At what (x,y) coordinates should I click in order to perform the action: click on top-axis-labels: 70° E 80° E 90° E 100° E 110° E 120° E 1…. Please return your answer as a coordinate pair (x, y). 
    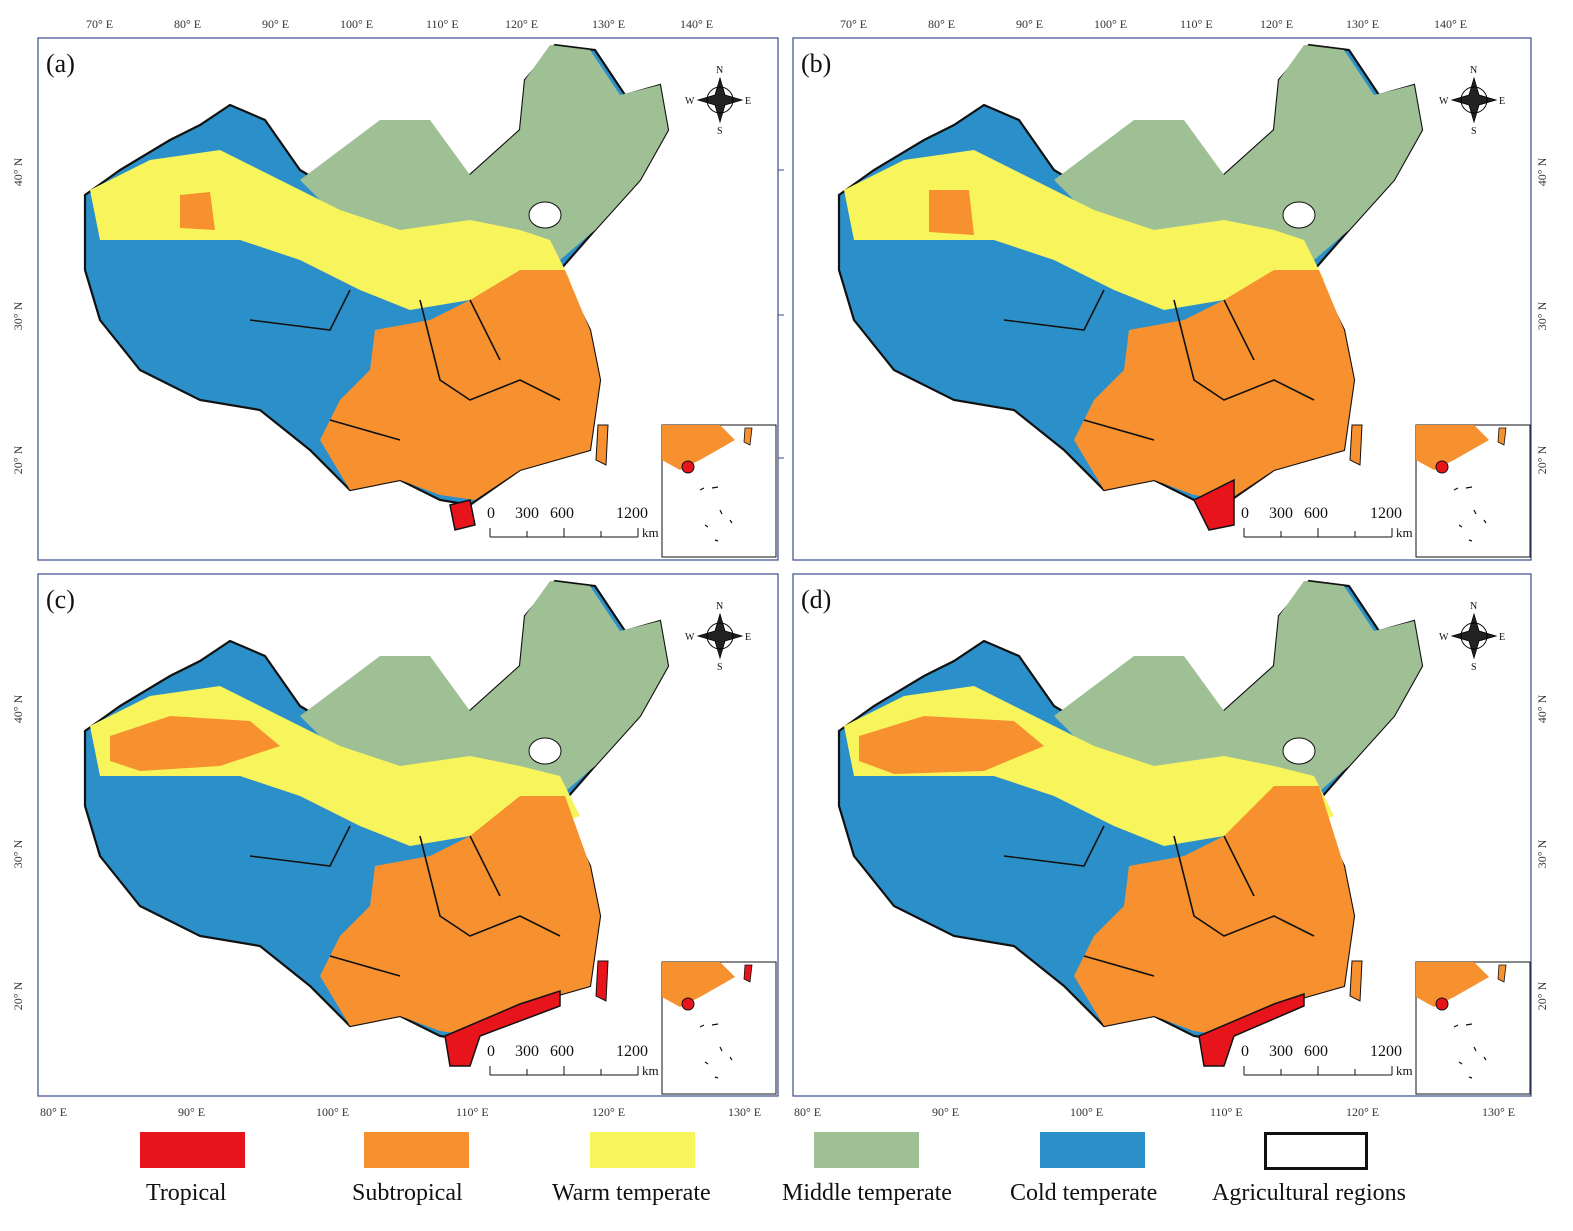
    Looking at the image, I should click on (1153, 24).